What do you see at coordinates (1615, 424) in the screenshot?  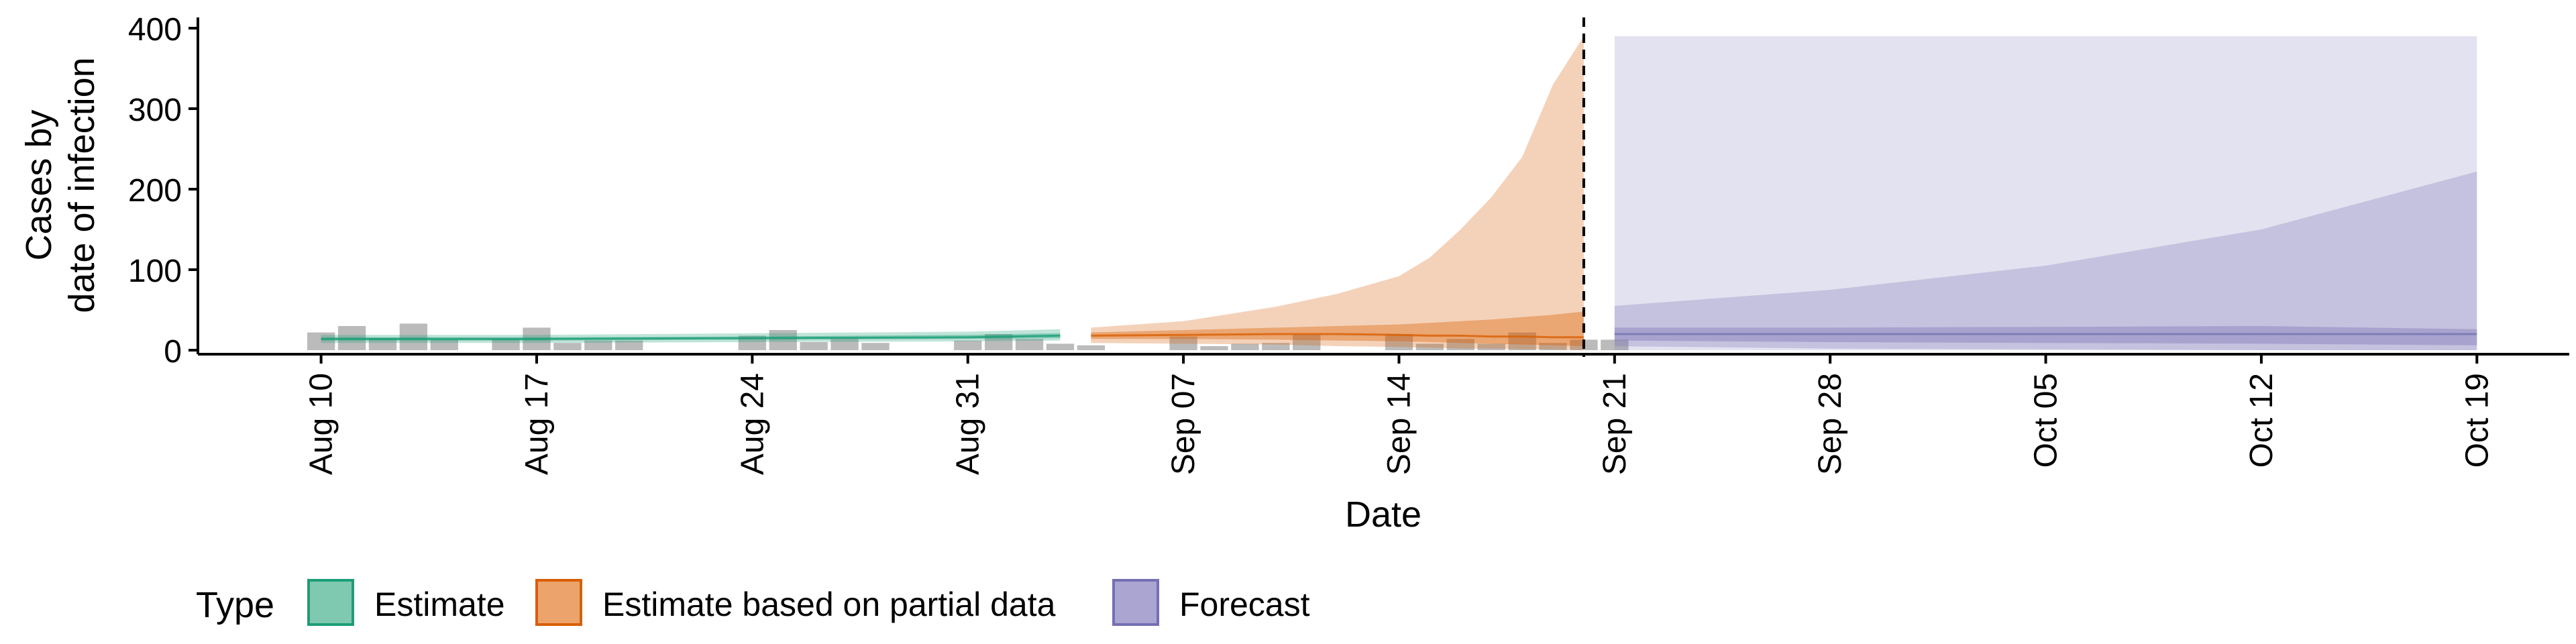 I see `x-tick-label: Sep 21` at bounding box center [1615, 424].